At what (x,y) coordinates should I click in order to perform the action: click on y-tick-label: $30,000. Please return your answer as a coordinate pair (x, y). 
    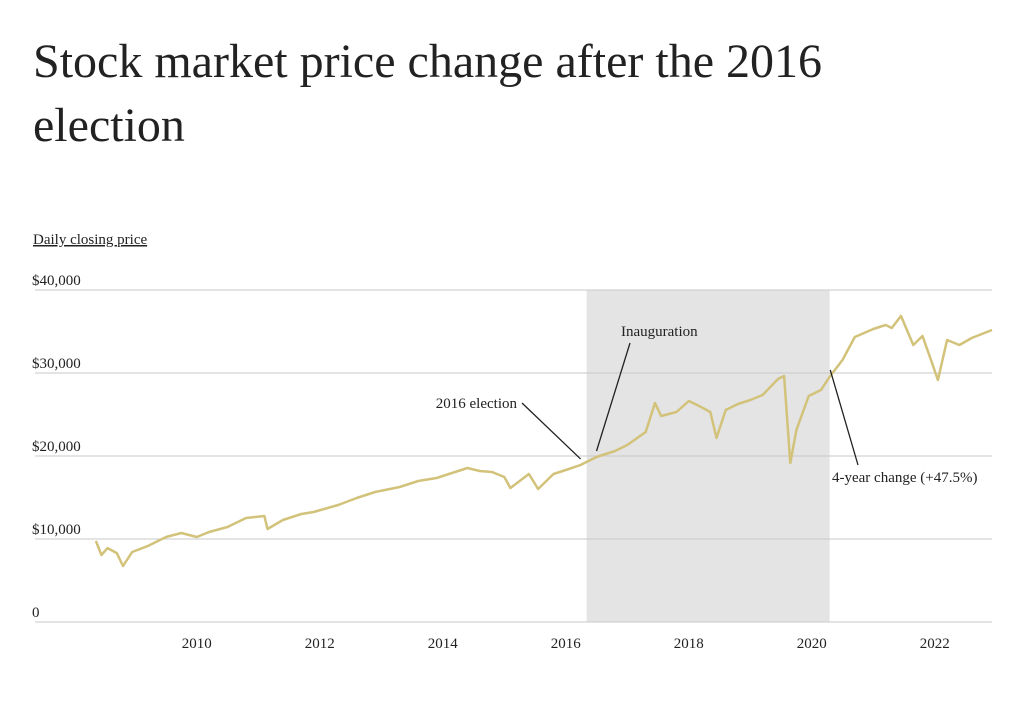
    Looking at the image, I should click on (56, 364).